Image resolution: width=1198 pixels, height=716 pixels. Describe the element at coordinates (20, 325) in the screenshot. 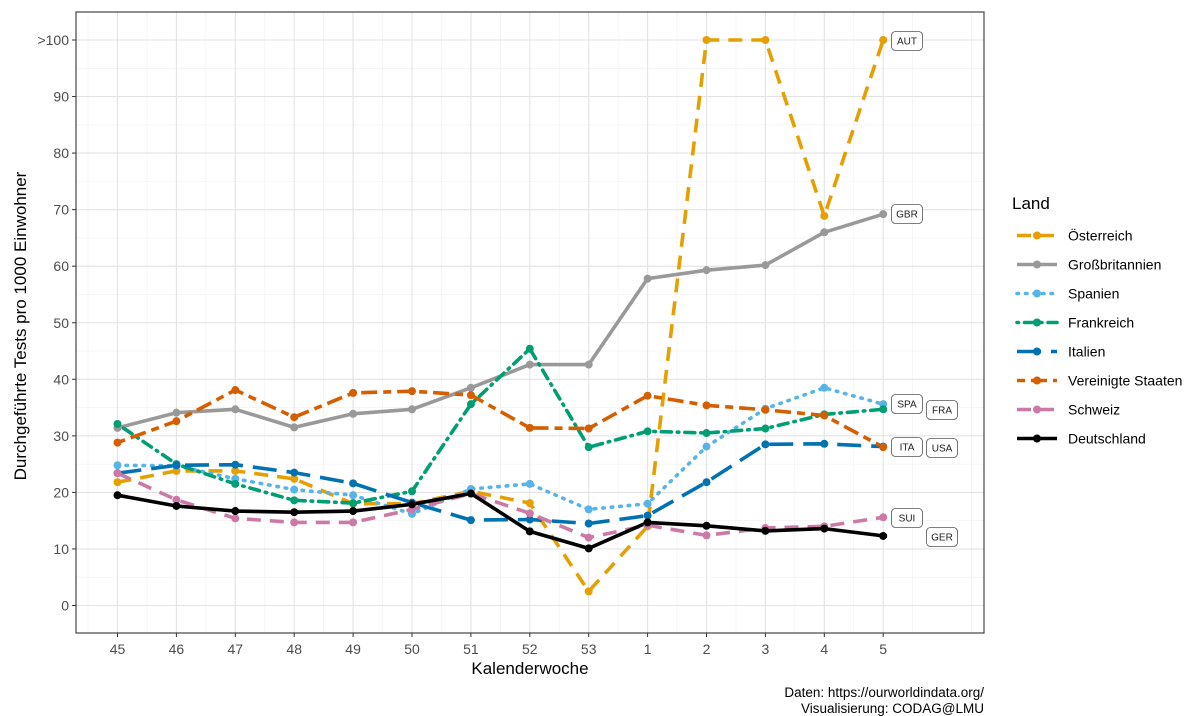

I see `y-axis-title: Durchgeführte Tests pro 1000 Einwohner` at that location.